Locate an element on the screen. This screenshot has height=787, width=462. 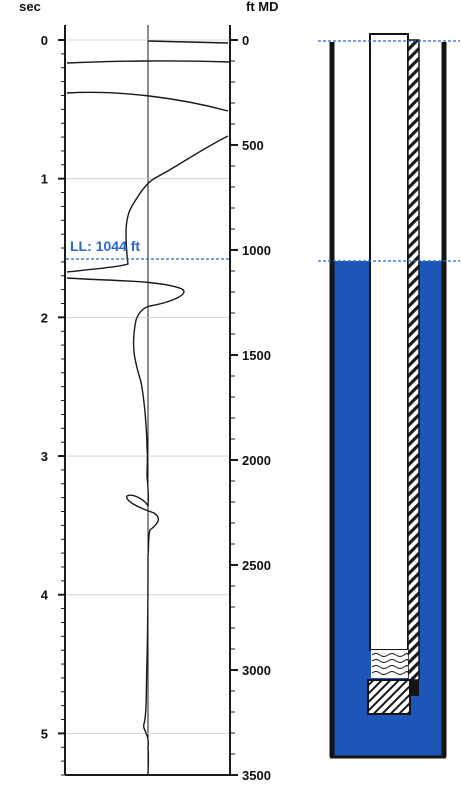
depth-tick-label: 2500 is located at coordinates (256, 565).